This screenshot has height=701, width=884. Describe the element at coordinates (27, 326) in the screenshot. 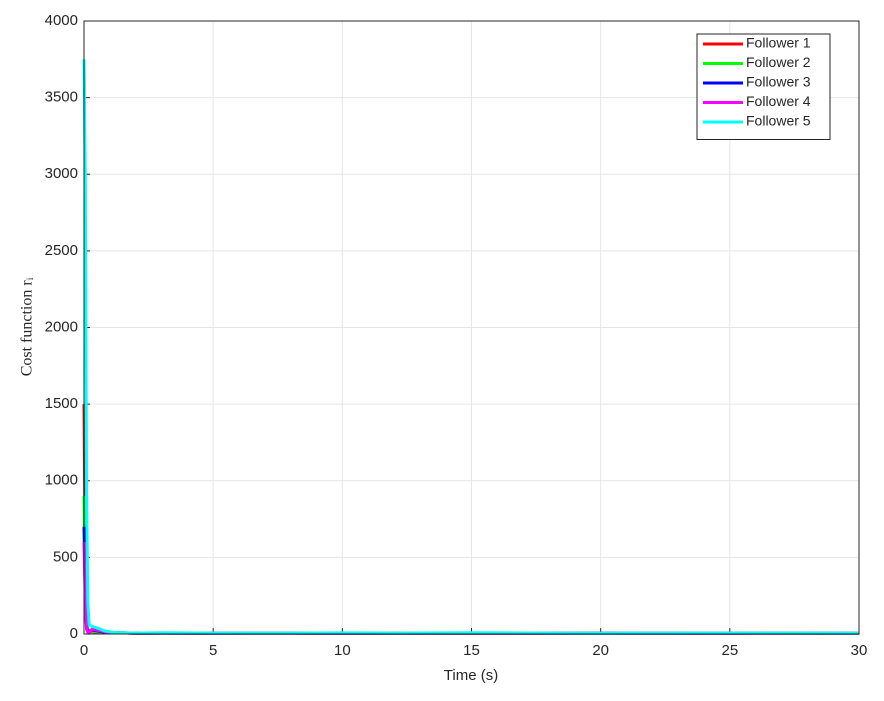

I see `y-axis-label: Cost function rᵢ` at that location.